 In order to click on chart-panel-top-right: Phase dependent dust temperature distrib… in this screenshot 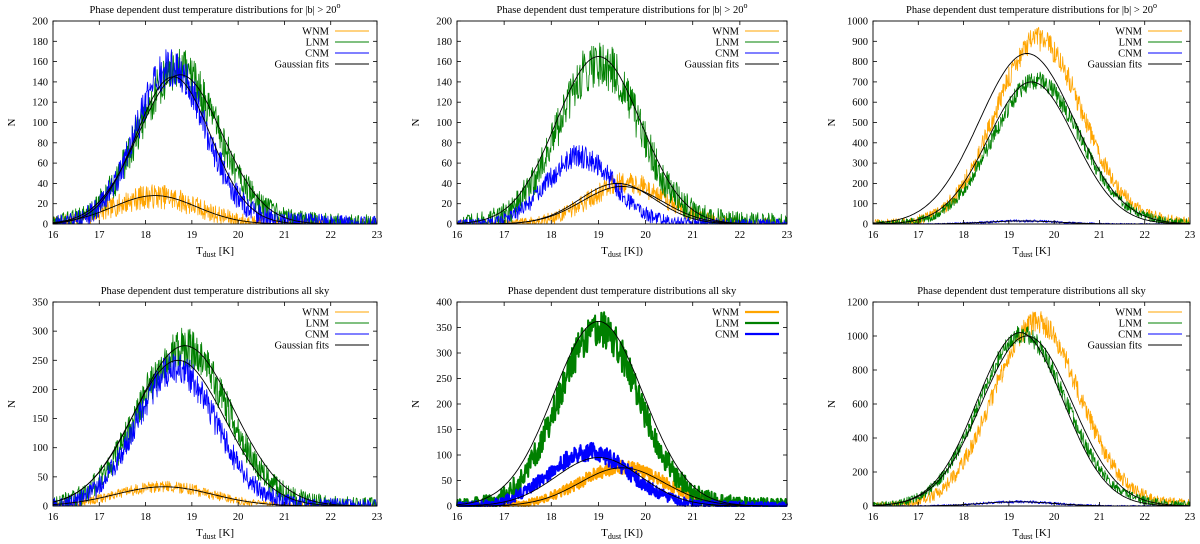, I will do `click(1010, 130)`.